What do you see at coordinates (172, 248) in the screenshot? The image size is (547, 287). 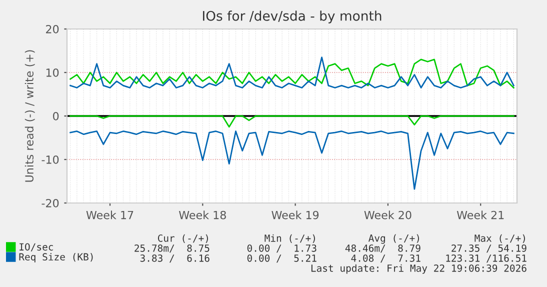 I see `text: 25.78m/ 8.75` at bounding box center [172, 248].